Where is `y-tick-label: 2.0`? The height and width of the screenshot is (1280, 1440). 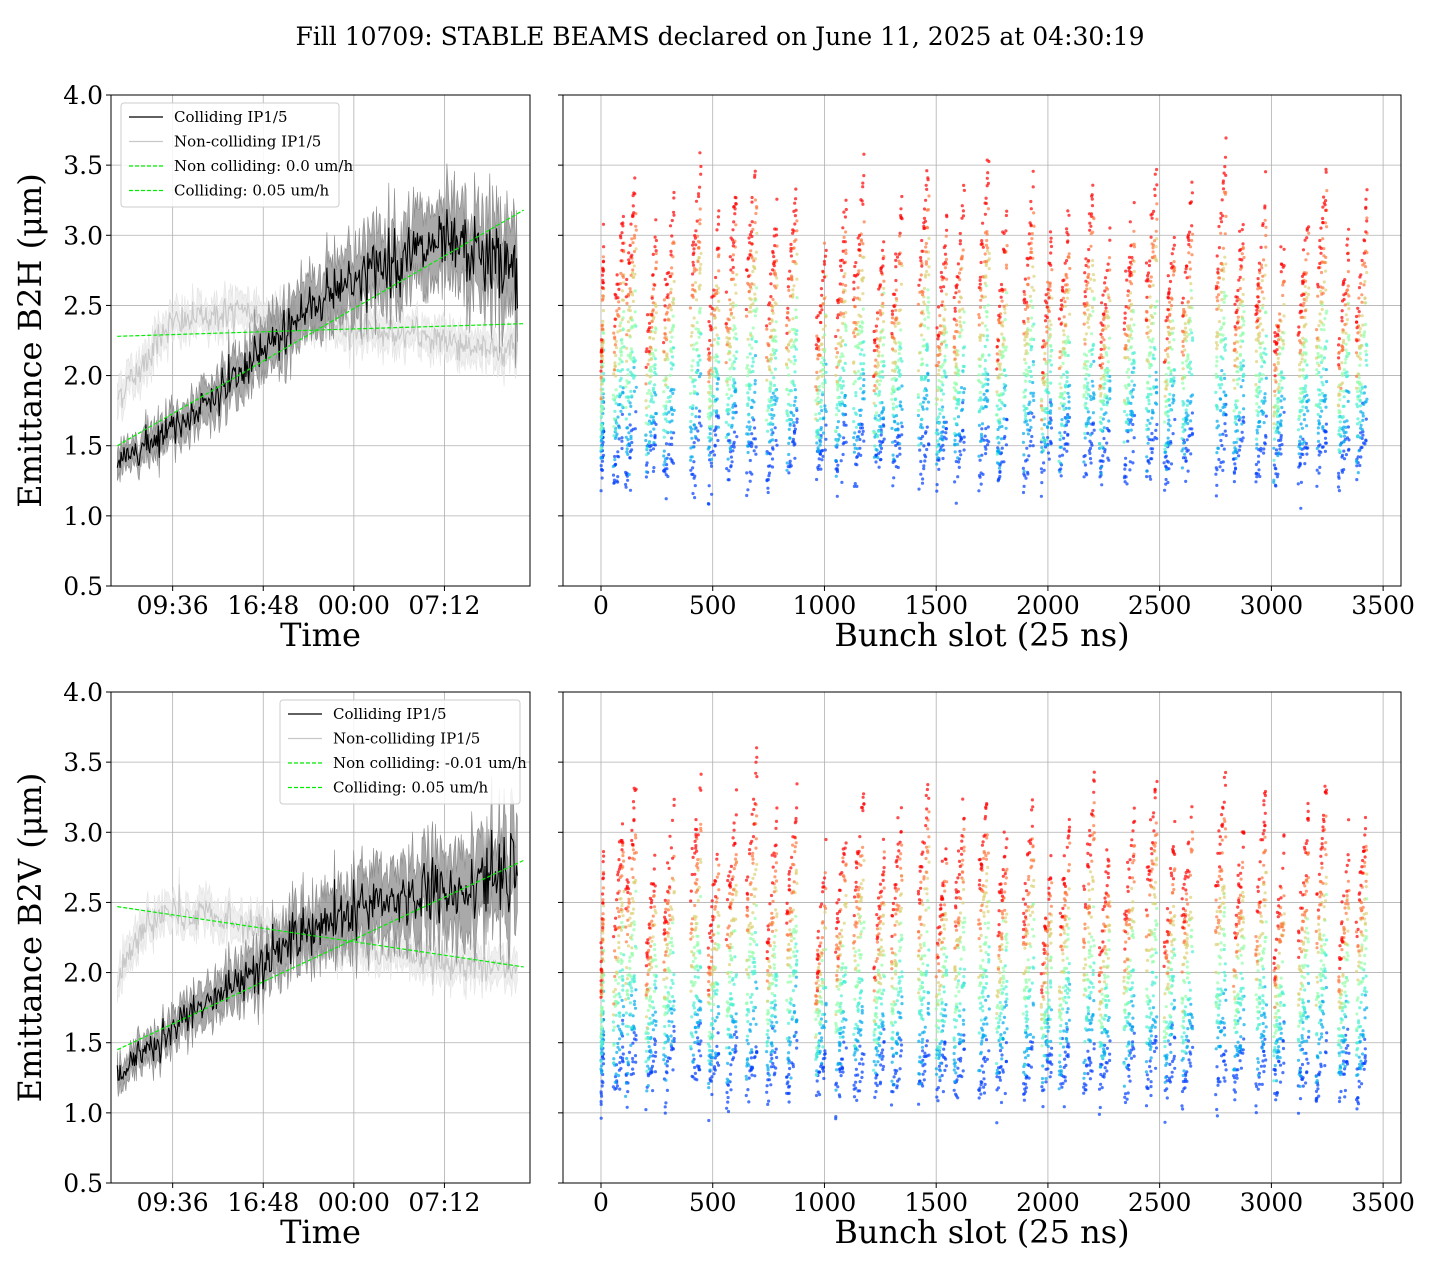 y-tick-label: 2.0 is located at coordinates (83, 376).